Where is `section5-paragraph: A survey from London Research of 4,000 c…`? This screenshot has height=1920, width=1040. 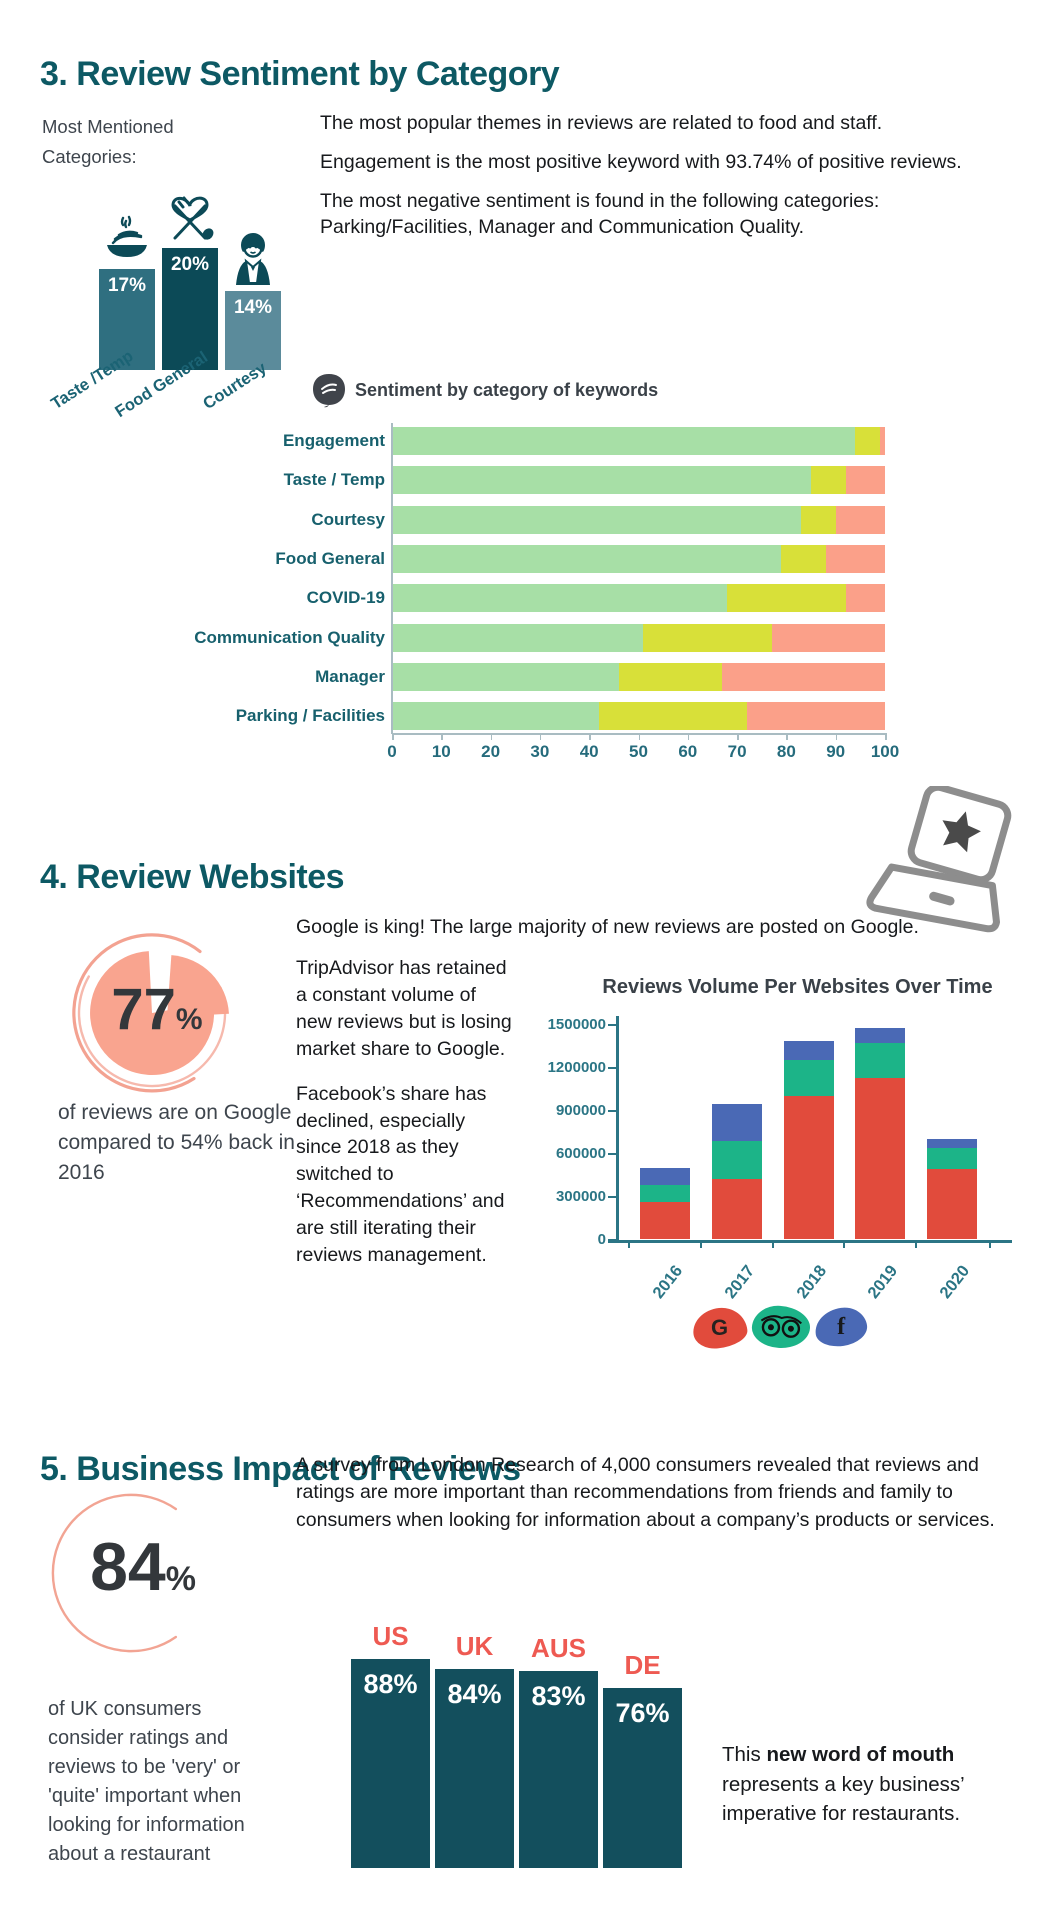 section5-paragraph: A survey from London Research of 4,000 c… is located at coordinates (645, 1492).